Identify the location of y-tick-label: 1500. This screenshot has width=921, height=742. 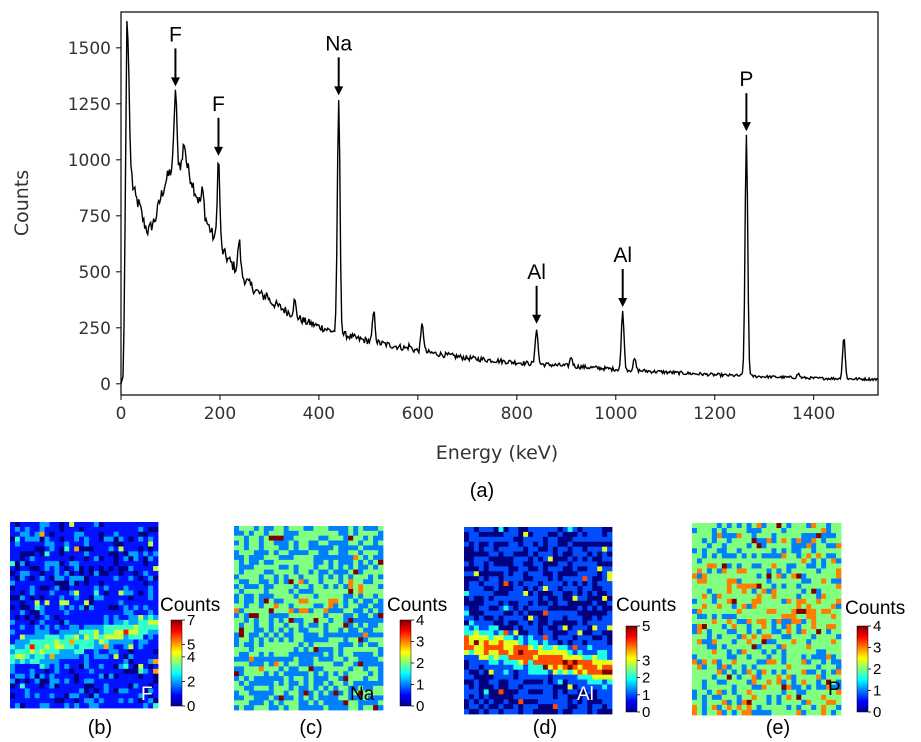
(89, 49).